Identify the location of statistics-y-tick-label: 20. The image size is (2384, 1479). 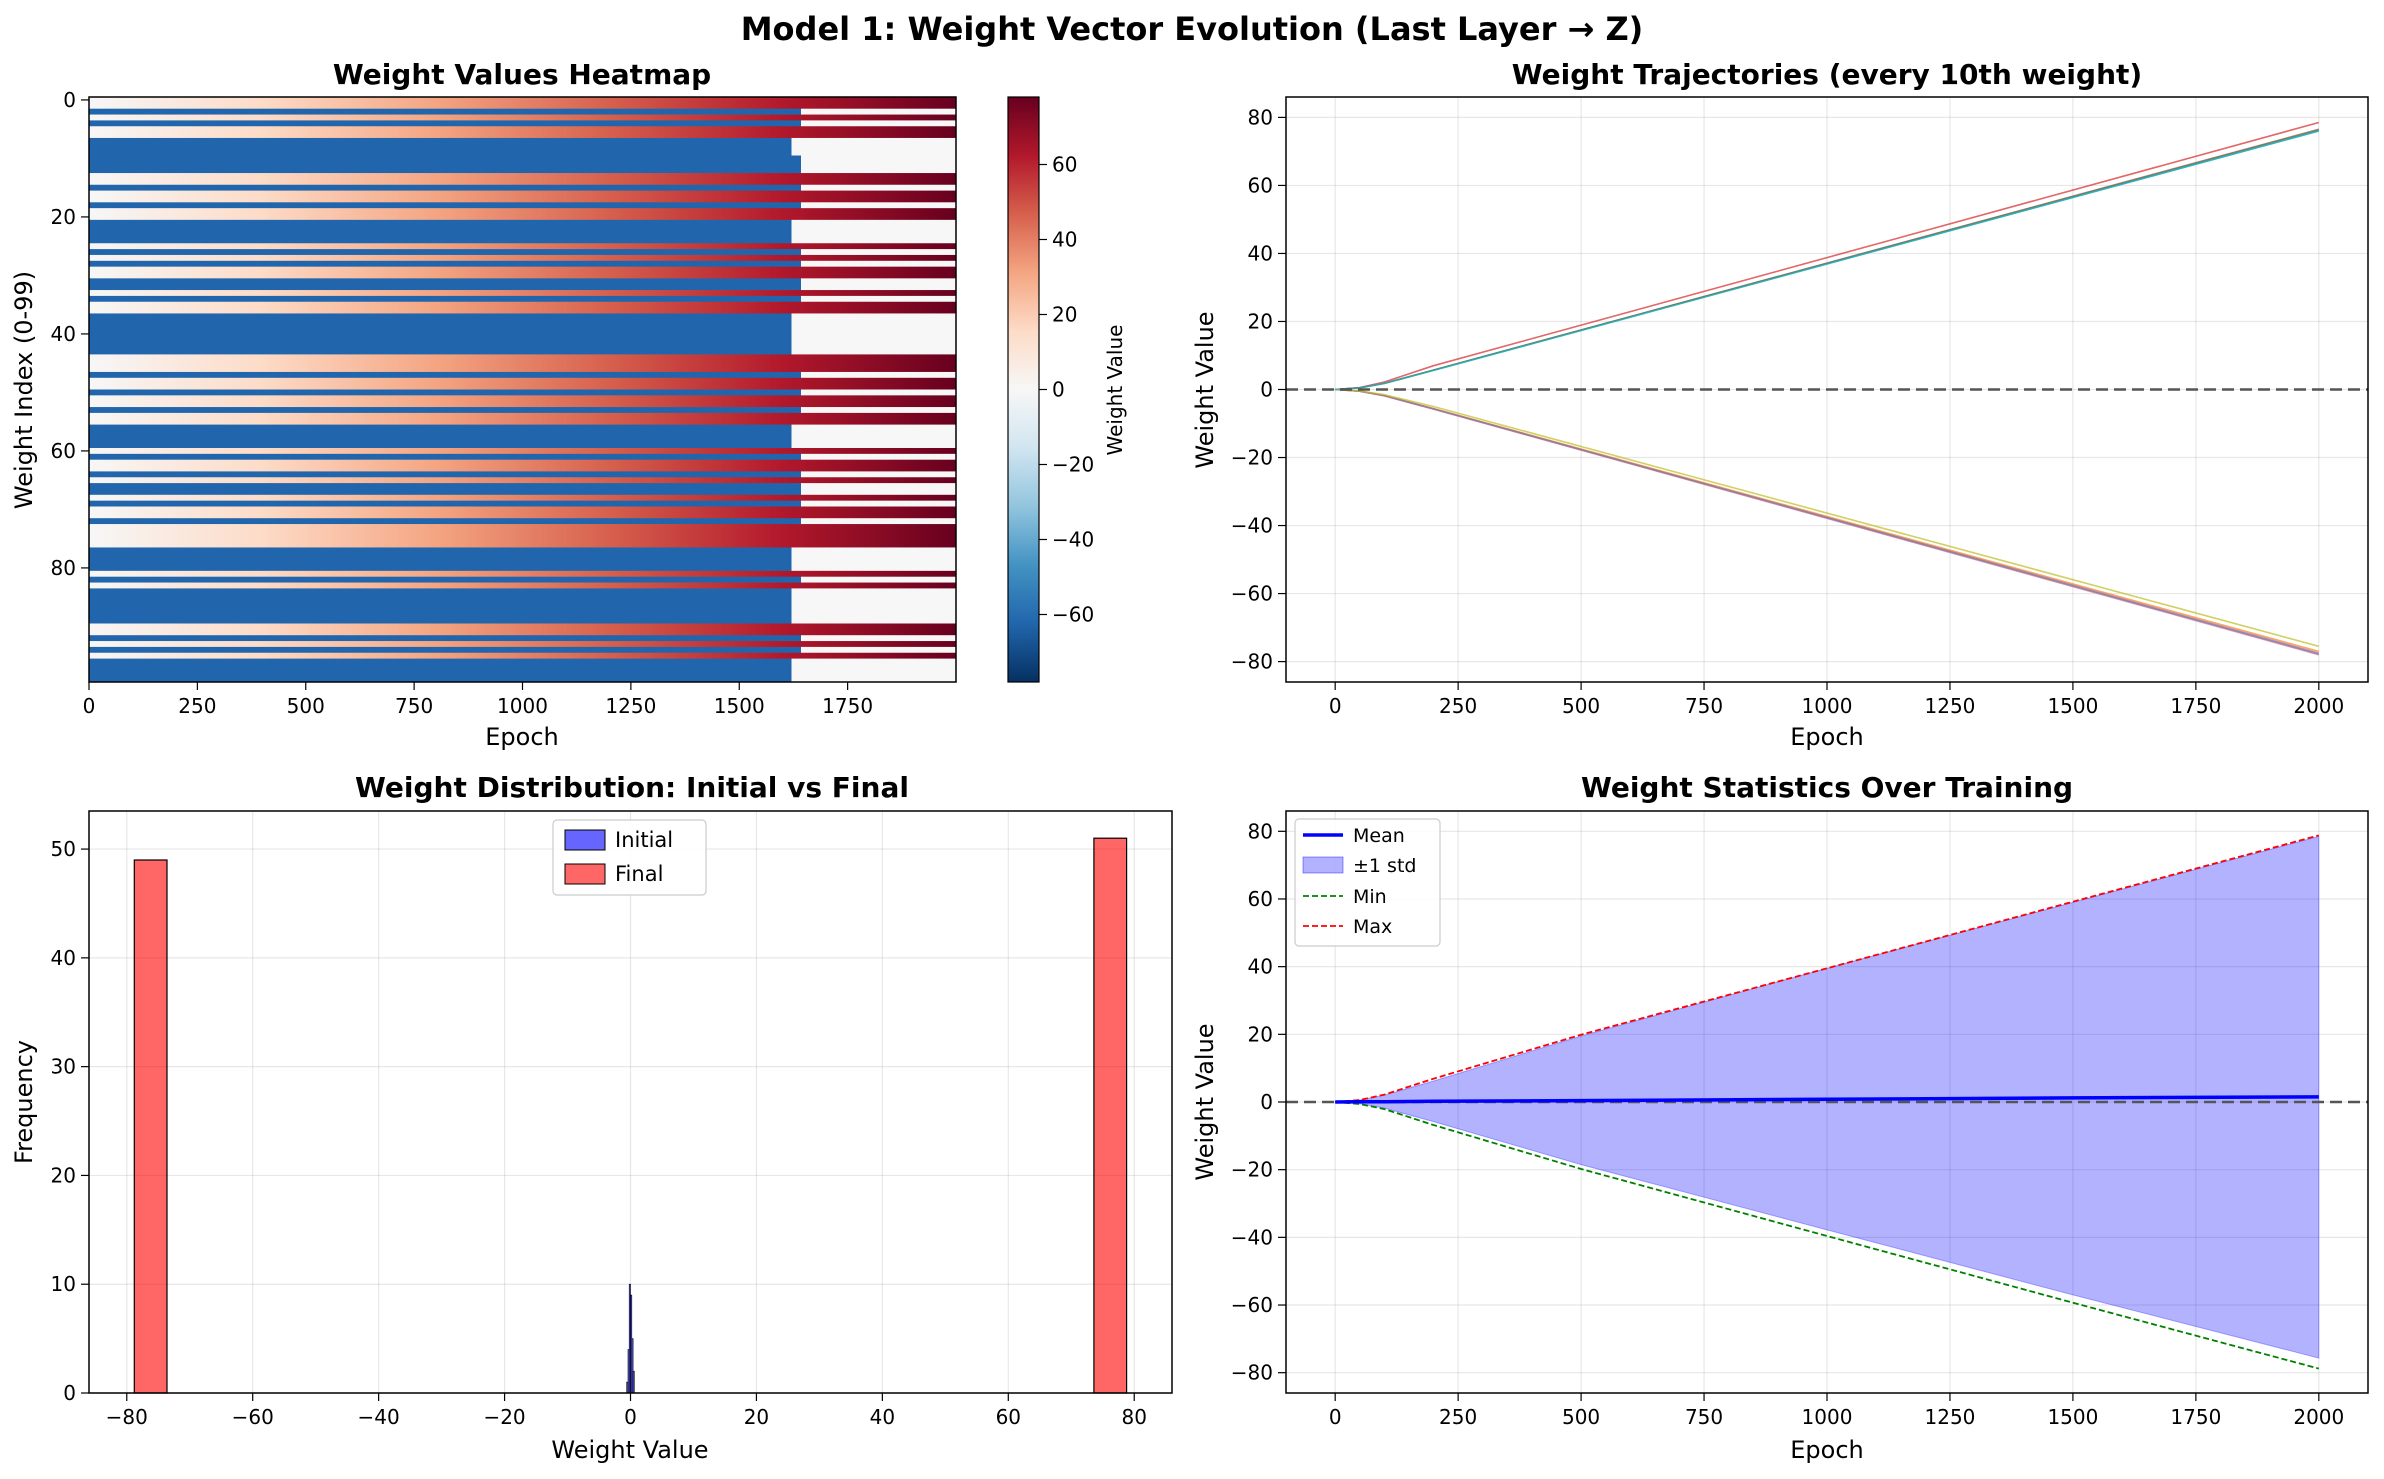
(1260, 1034).